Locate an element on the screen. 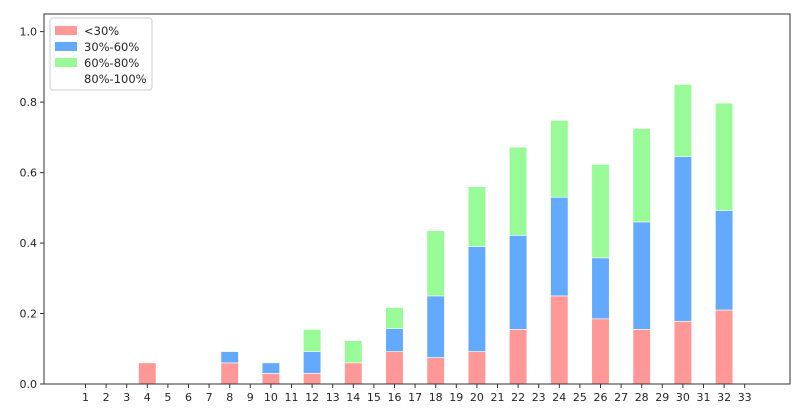  x-tick-label: 24 is located at coordinates (559, 397).